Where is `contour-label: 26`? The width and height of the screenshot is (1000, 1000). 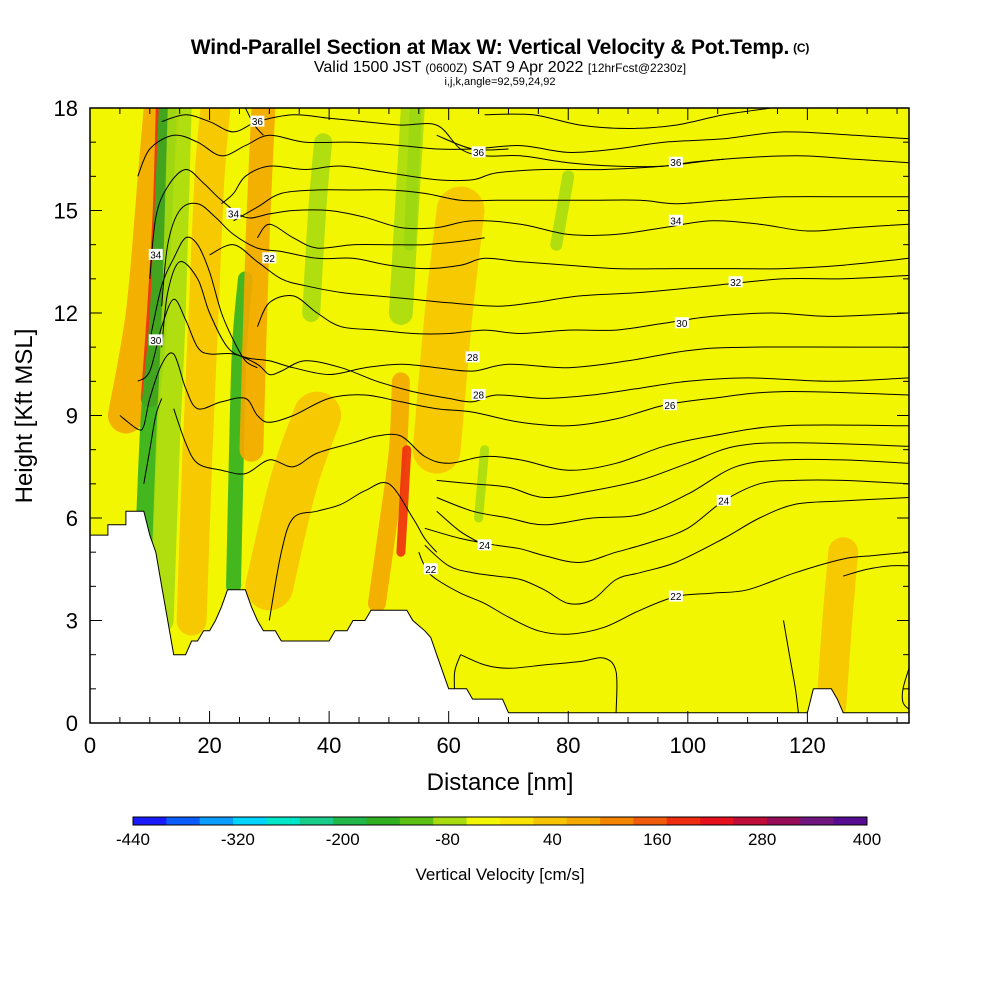
contour-label: 26 is located at coordinates (670, 406).